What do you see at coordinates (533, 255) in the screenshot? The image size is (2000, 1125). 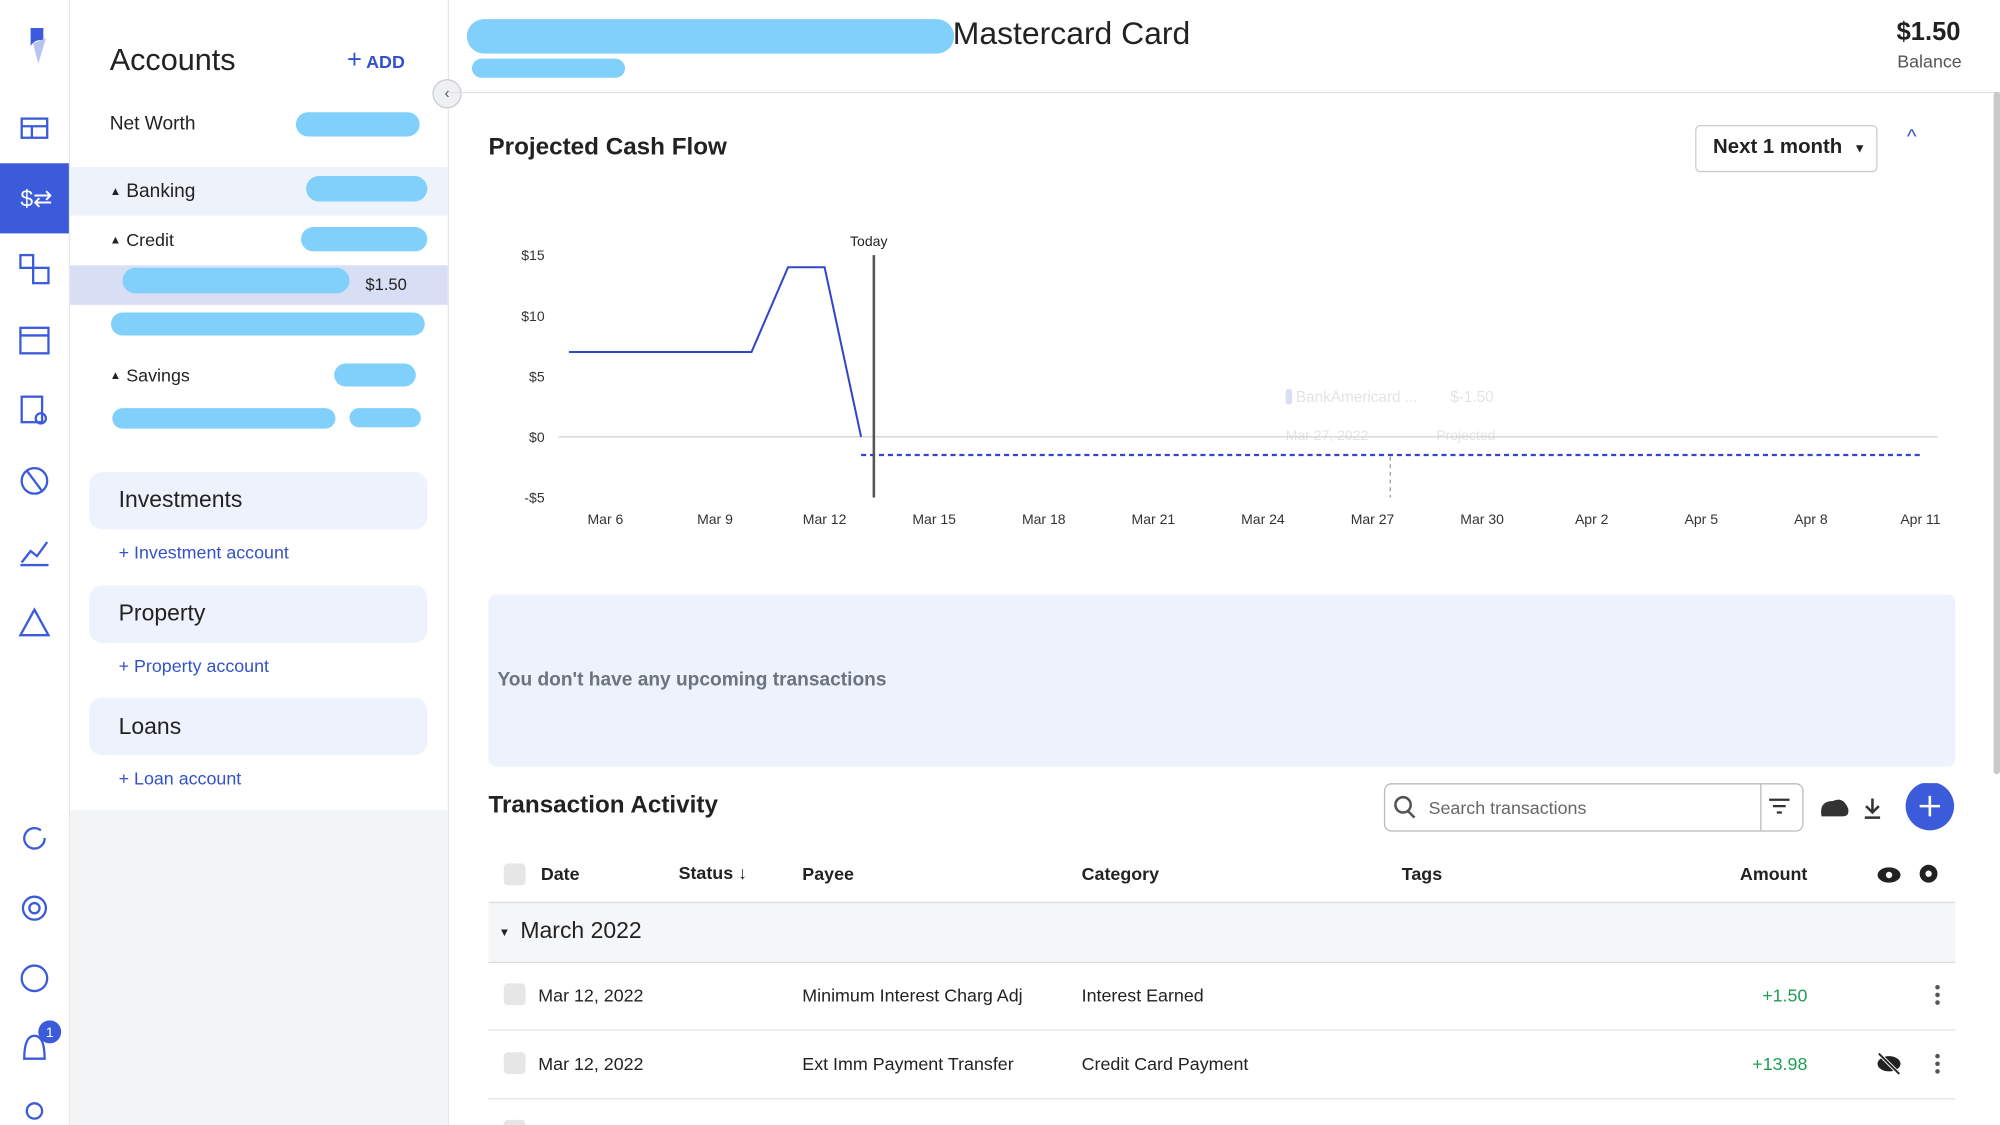 I see `y-tick-label: $15` at bounding box center [533, 255].